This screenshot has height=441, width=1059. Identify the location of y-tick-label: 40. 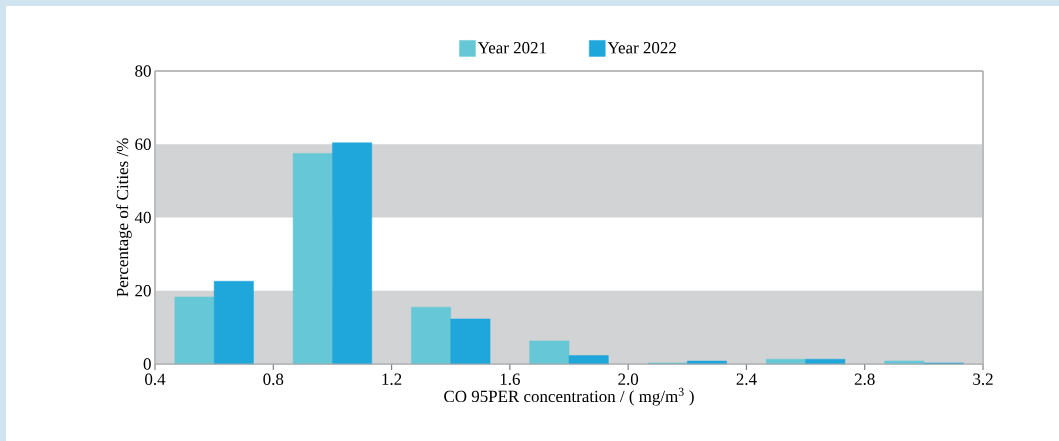
(142, 217).